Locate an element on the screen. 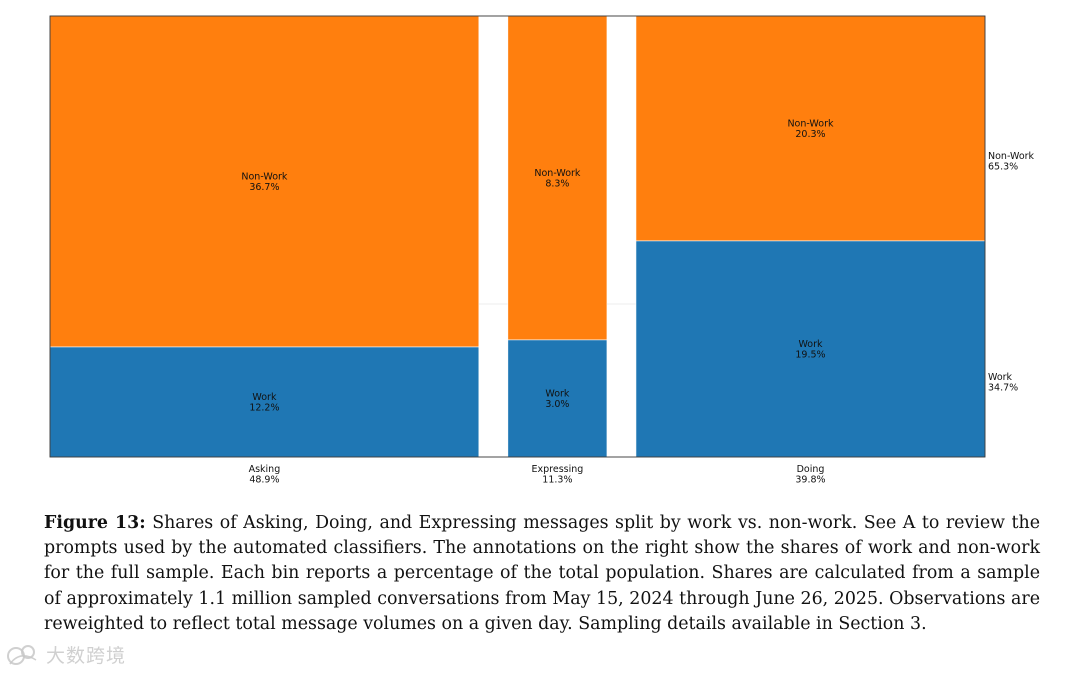 This screenshot has height=680, width=1080. bar-nonwork-expressing is located at coordinates (557, 178).